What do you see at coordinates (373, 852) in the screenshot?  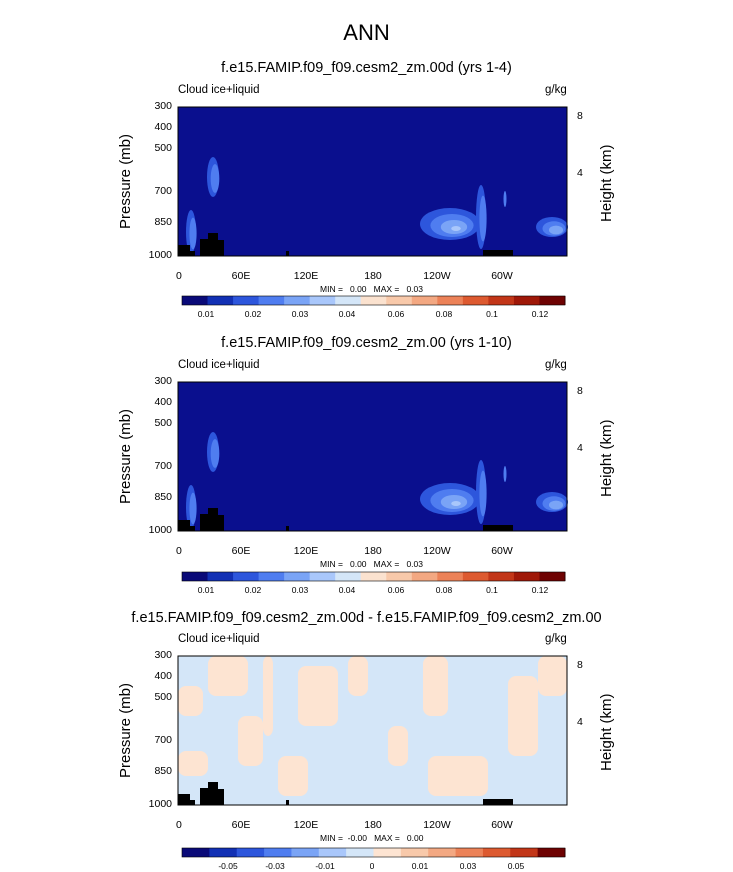 I see `colorbar-frame` at bounding box center [373, 852].